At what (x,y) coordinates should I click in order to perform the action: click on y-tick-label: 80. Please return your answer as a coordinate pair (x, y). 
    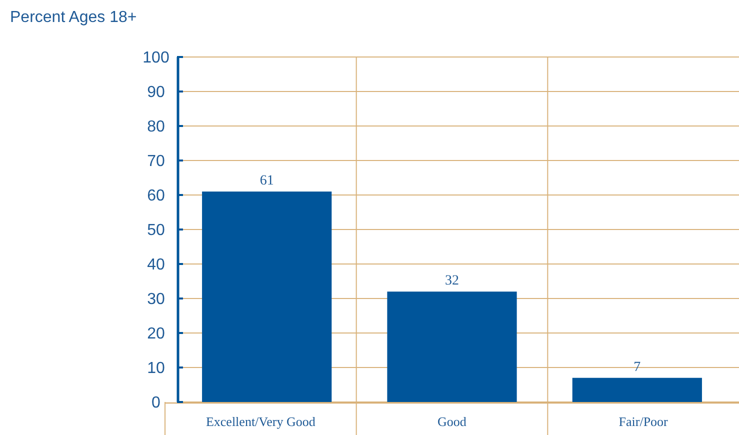
    Looking at the image, I should click on (156, 127).